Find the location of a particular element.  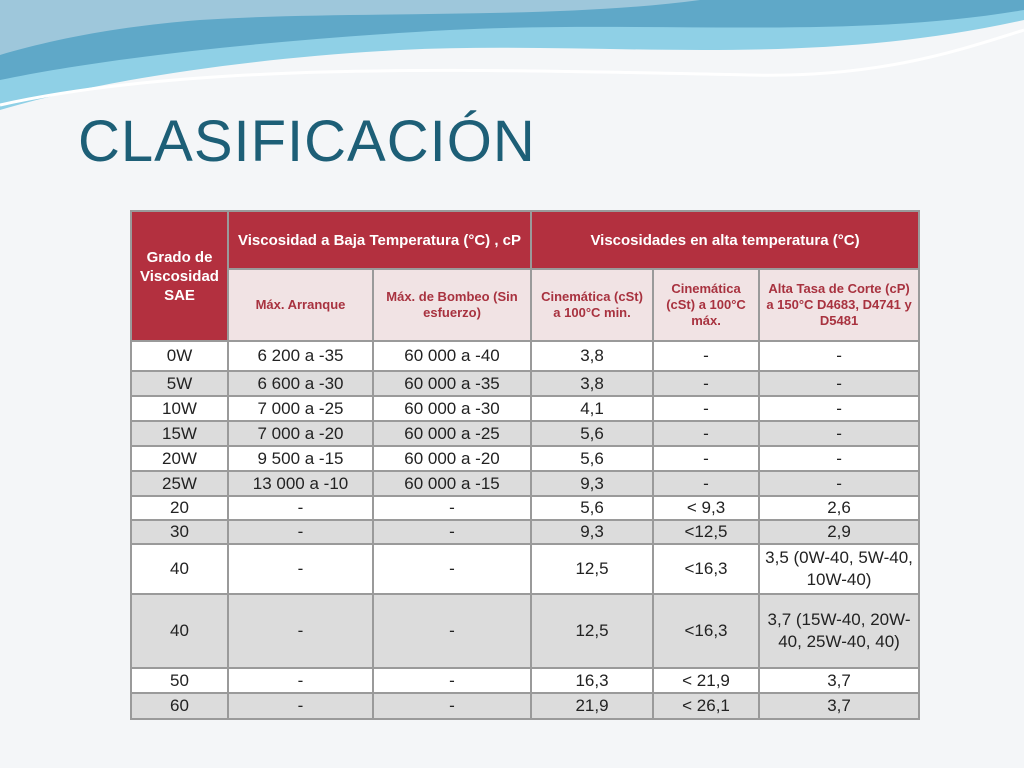

table-cell: 5W is located at coordinates (179, 383).